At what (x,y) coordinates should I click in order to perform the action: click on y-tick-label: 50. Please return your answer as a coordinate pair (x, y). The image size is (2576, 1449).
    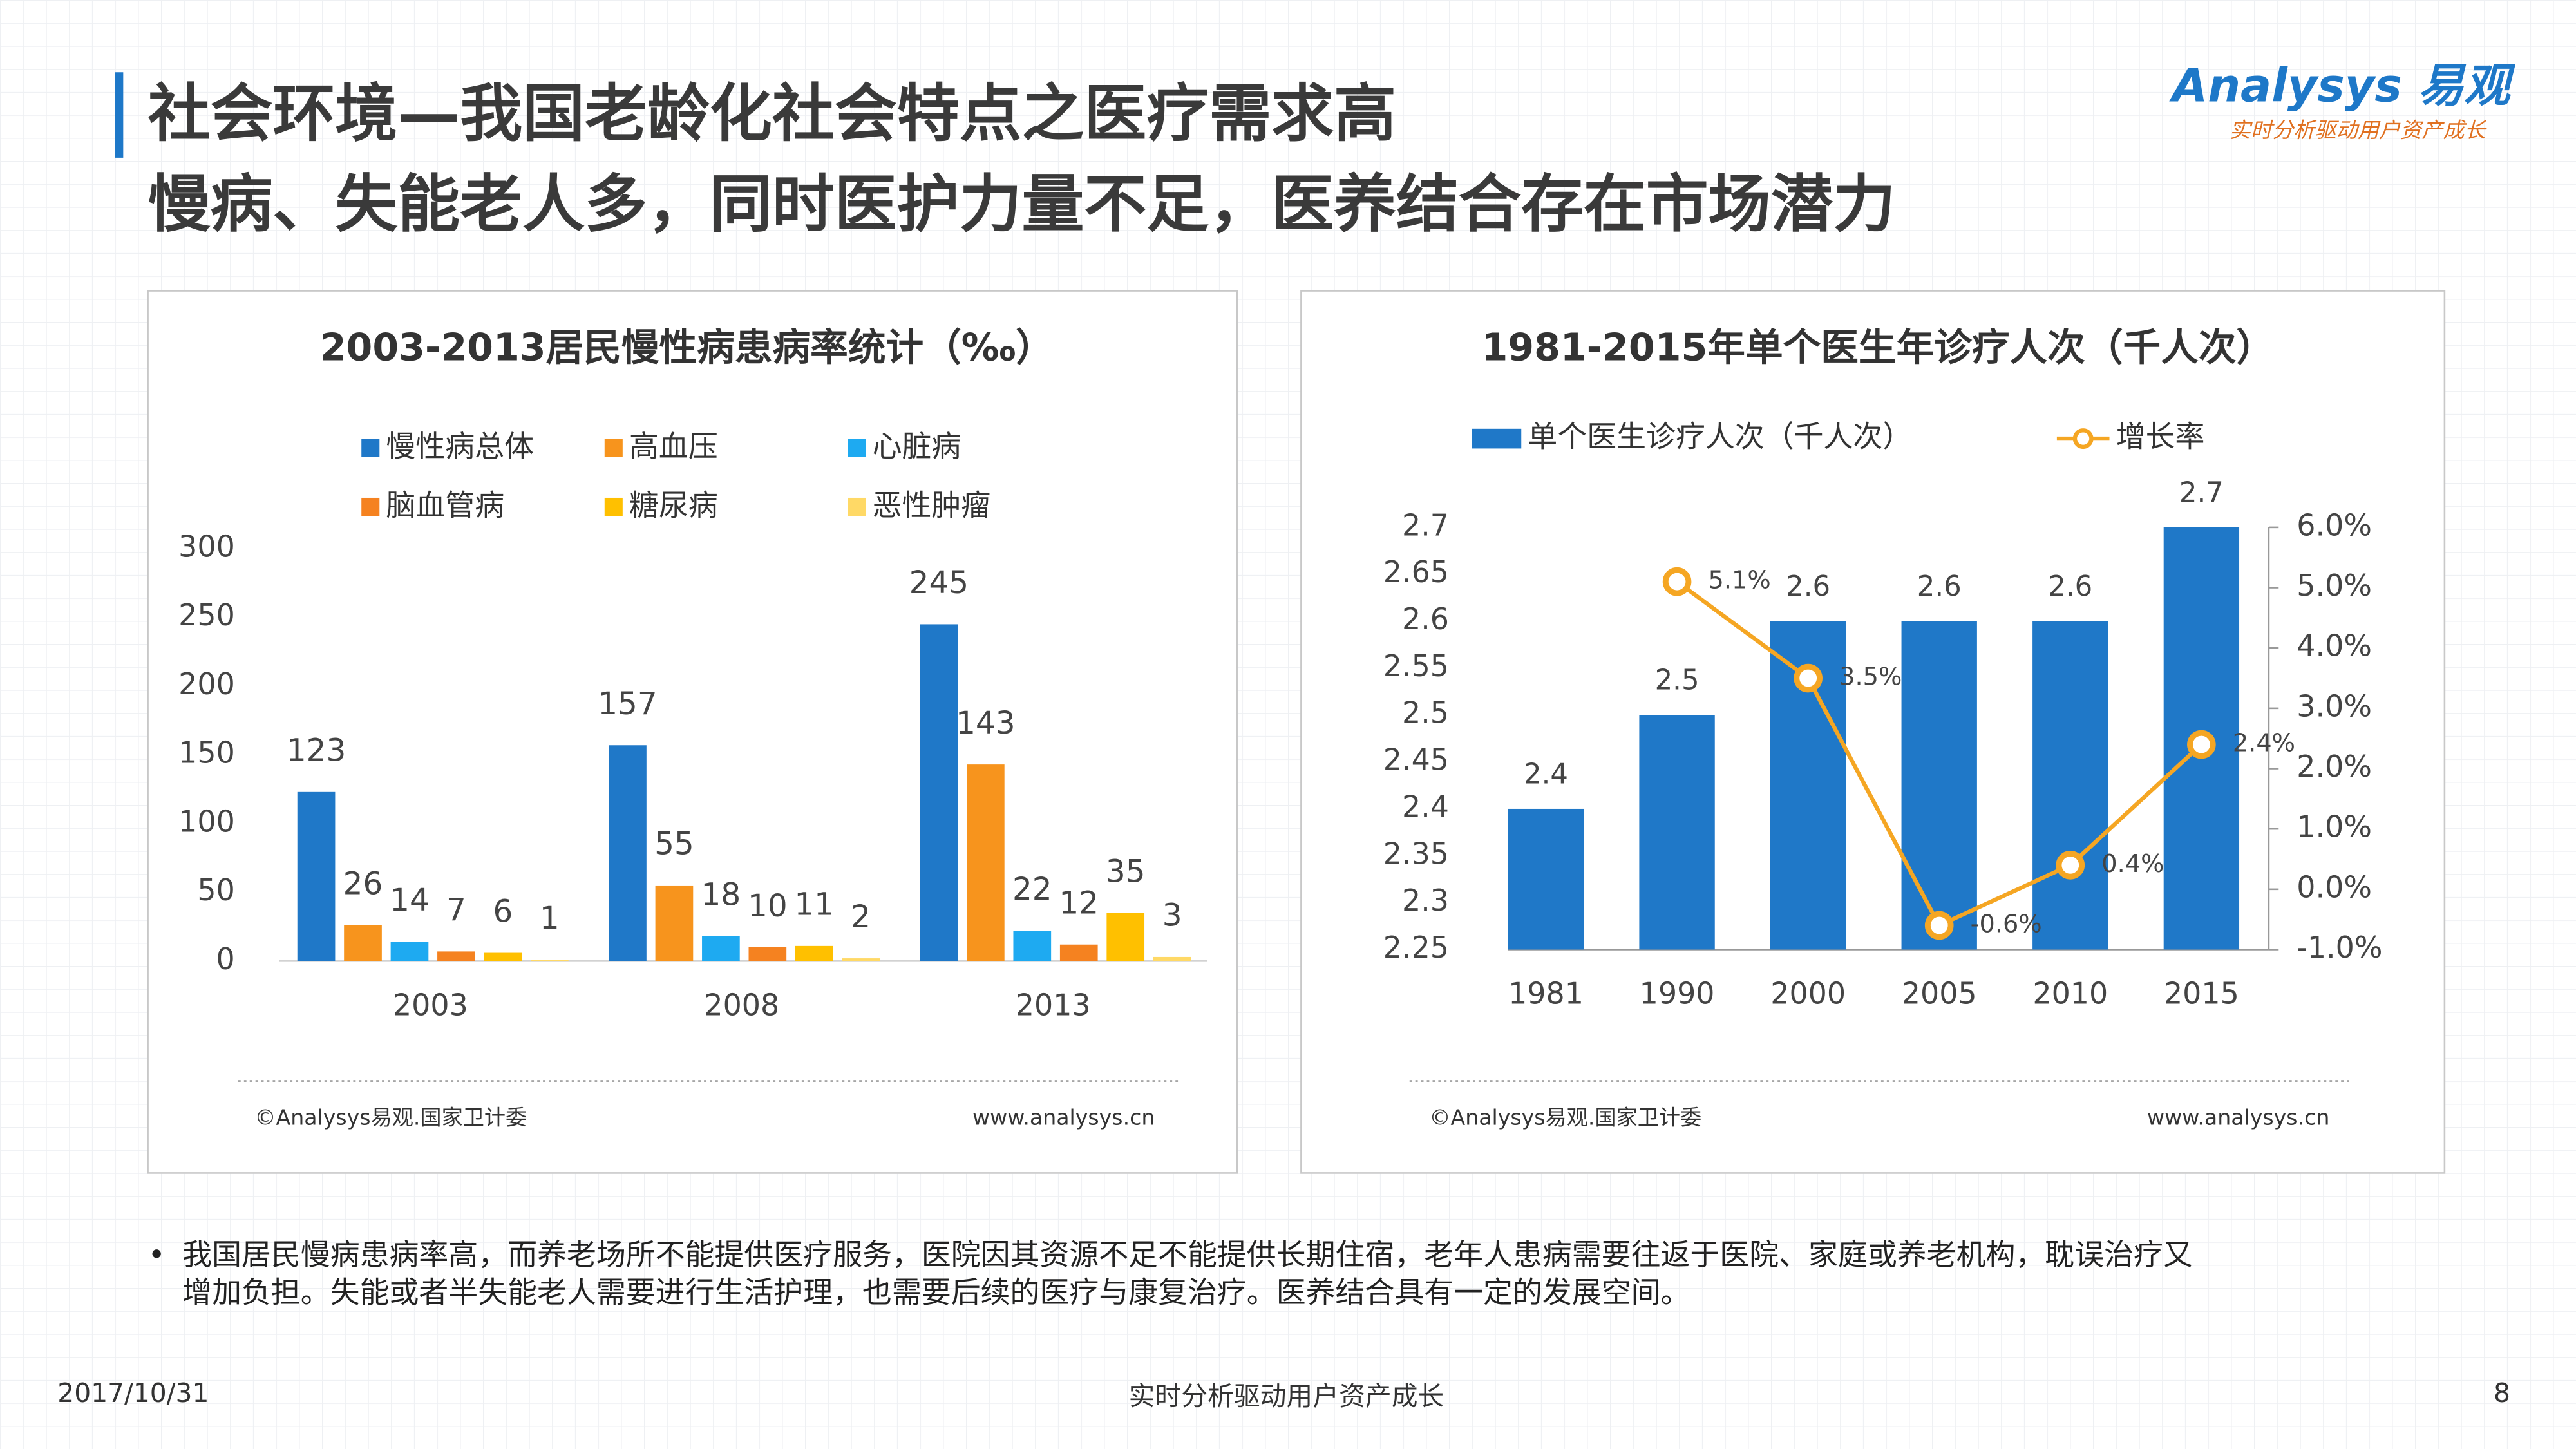
    Looking at the image, I should click on (215, 890).